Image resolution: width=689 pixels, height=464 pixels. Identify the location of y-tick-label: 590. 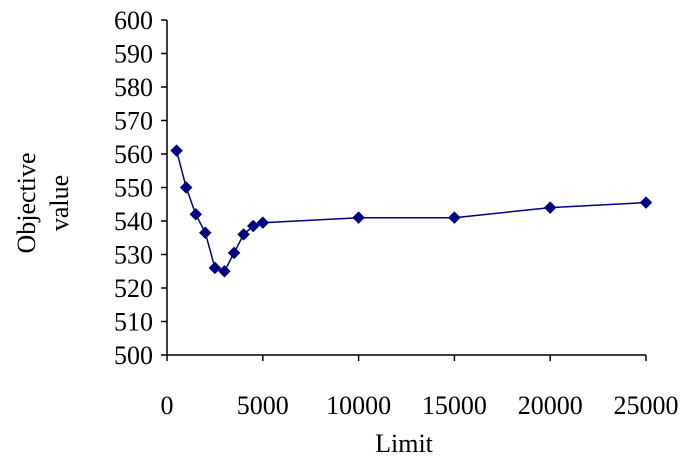
(133, 54).